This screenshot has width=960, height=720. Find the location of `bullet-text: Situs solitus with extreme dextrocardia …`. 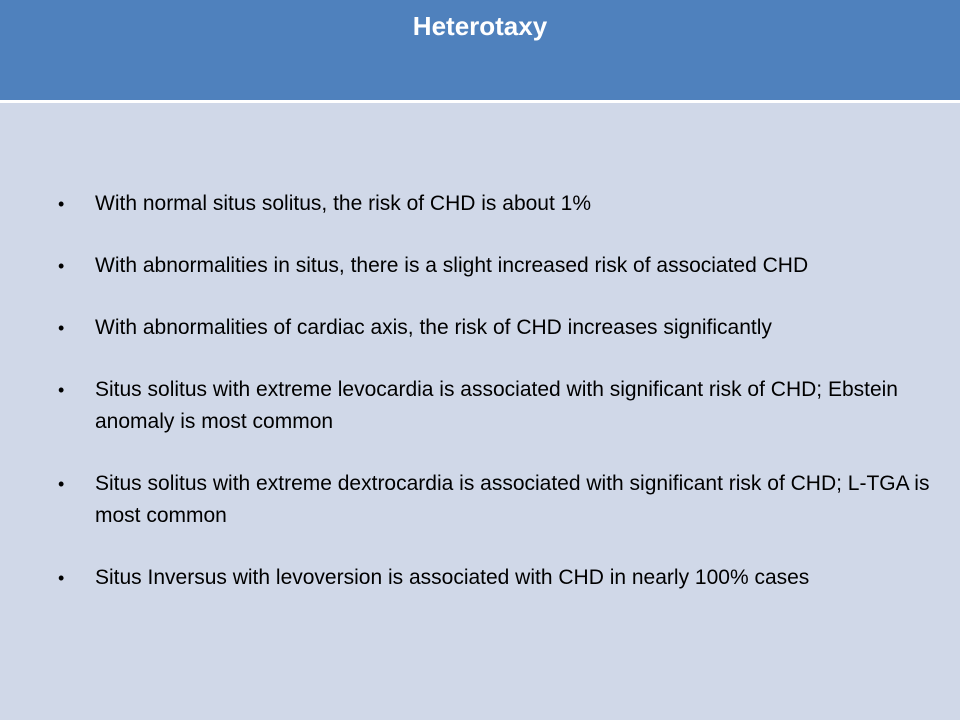

bullet-text: Situs solitus with extreme dextrocardia … is located at coordinates (512, 499).